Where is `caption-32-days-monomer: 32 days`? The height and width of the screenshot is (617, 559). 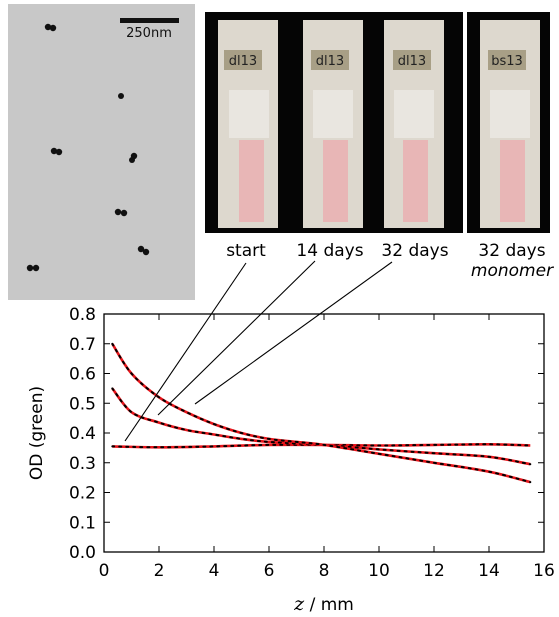
caption-32-days-monomer: 32 days is located at coordinates (511, 251).